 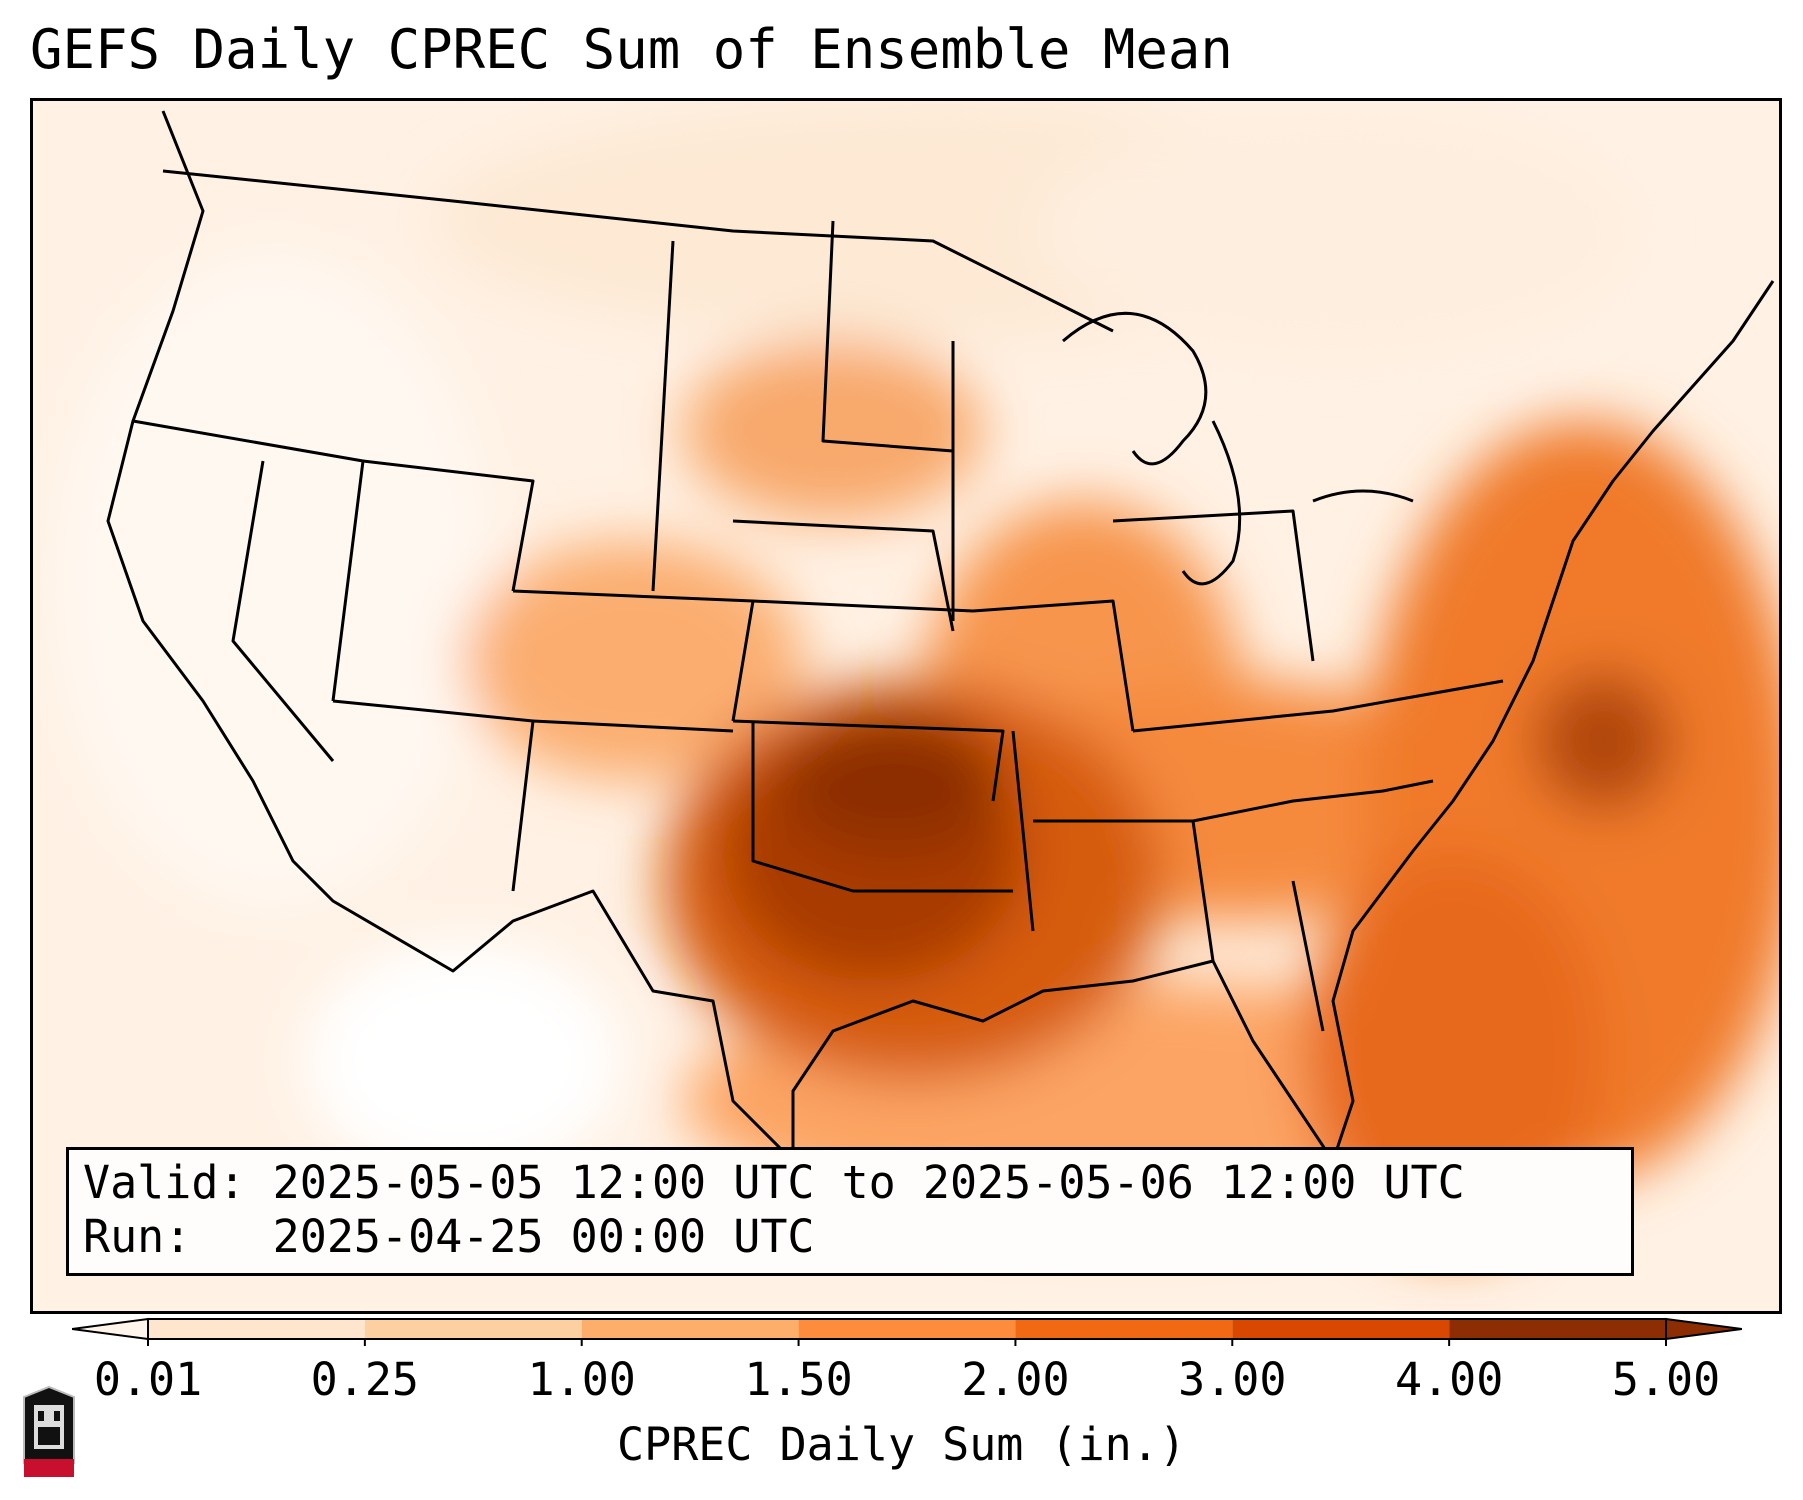 What do you see at coordinates (148, 1379) in the screenshot?
I see `colorbar-tick-label: 0.01` at bounding box center [148, 1379].